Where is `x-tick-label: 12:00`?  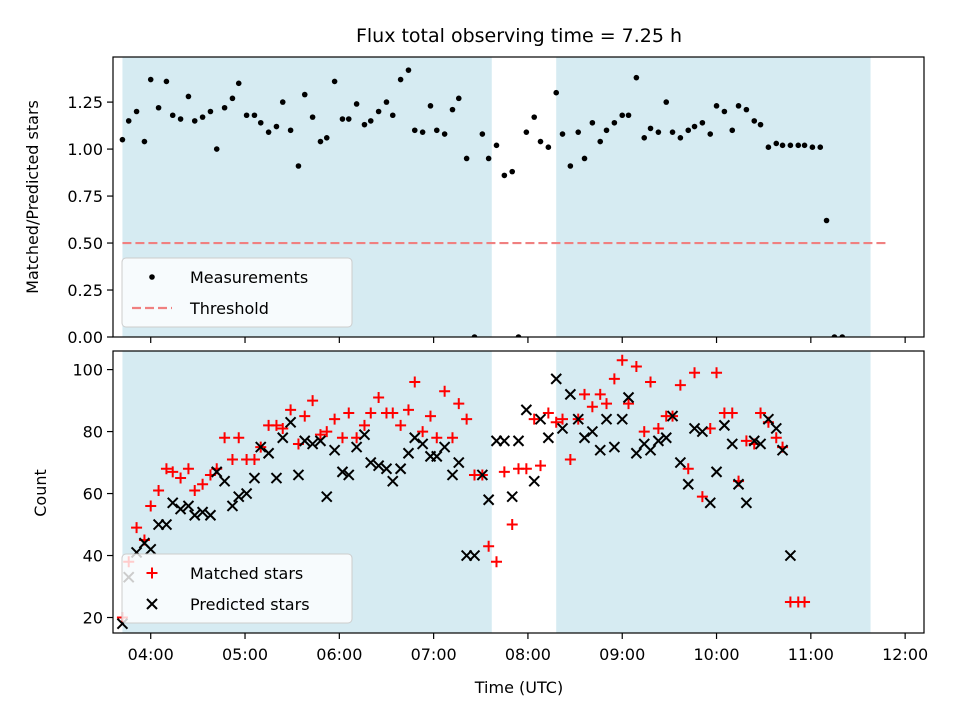
x-tick-label: 12:00 is located at coordinates (905, 654).